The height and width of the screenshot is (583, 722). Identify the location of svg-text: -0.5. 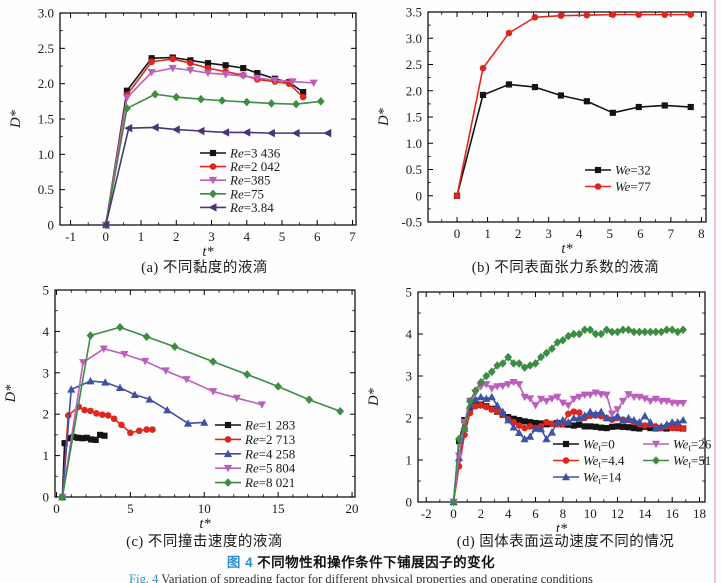
(411, 222).